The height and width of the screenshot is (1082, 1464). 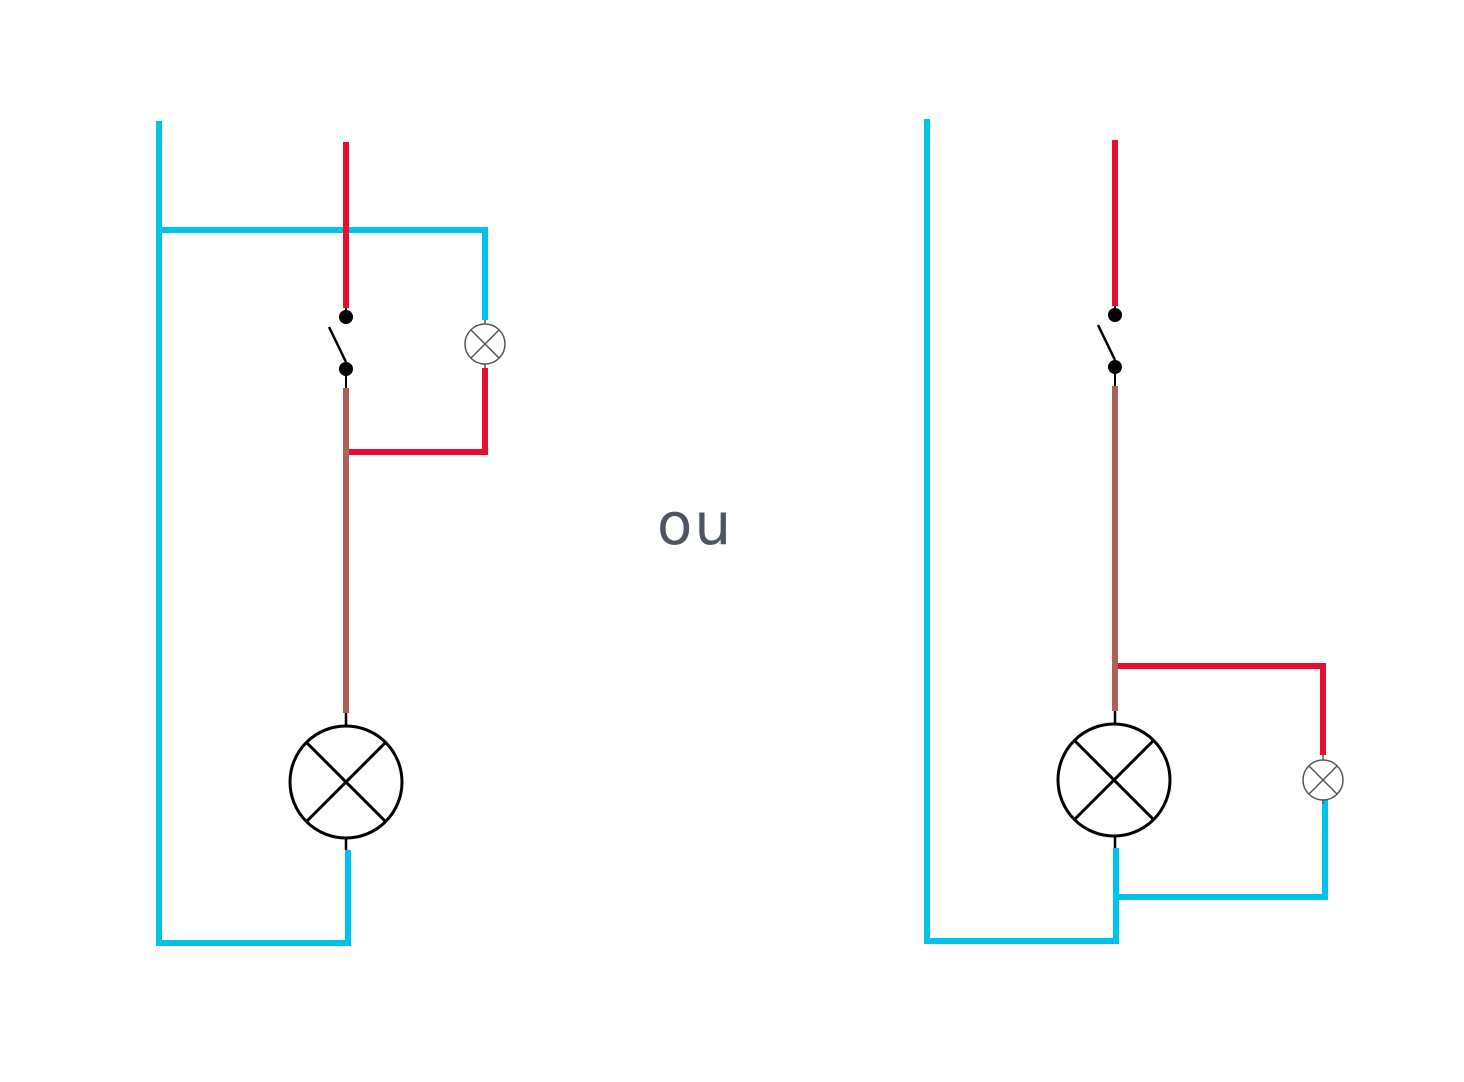 I want to click on right-pilot-lamp-icon, so click(x=1323, y=779).